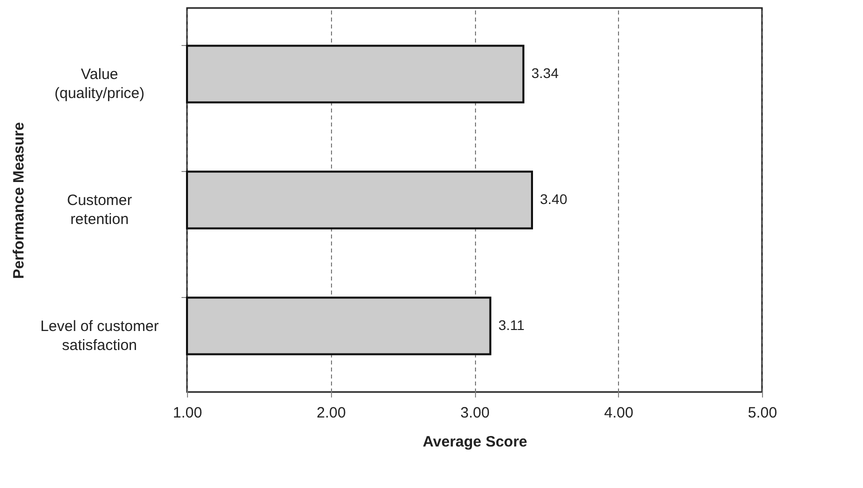  What do you see at coordinates (99, 336) in the screenshot?
I see `y-tick-label: Level of customer satisfaction` at bounding box center [99, 336].